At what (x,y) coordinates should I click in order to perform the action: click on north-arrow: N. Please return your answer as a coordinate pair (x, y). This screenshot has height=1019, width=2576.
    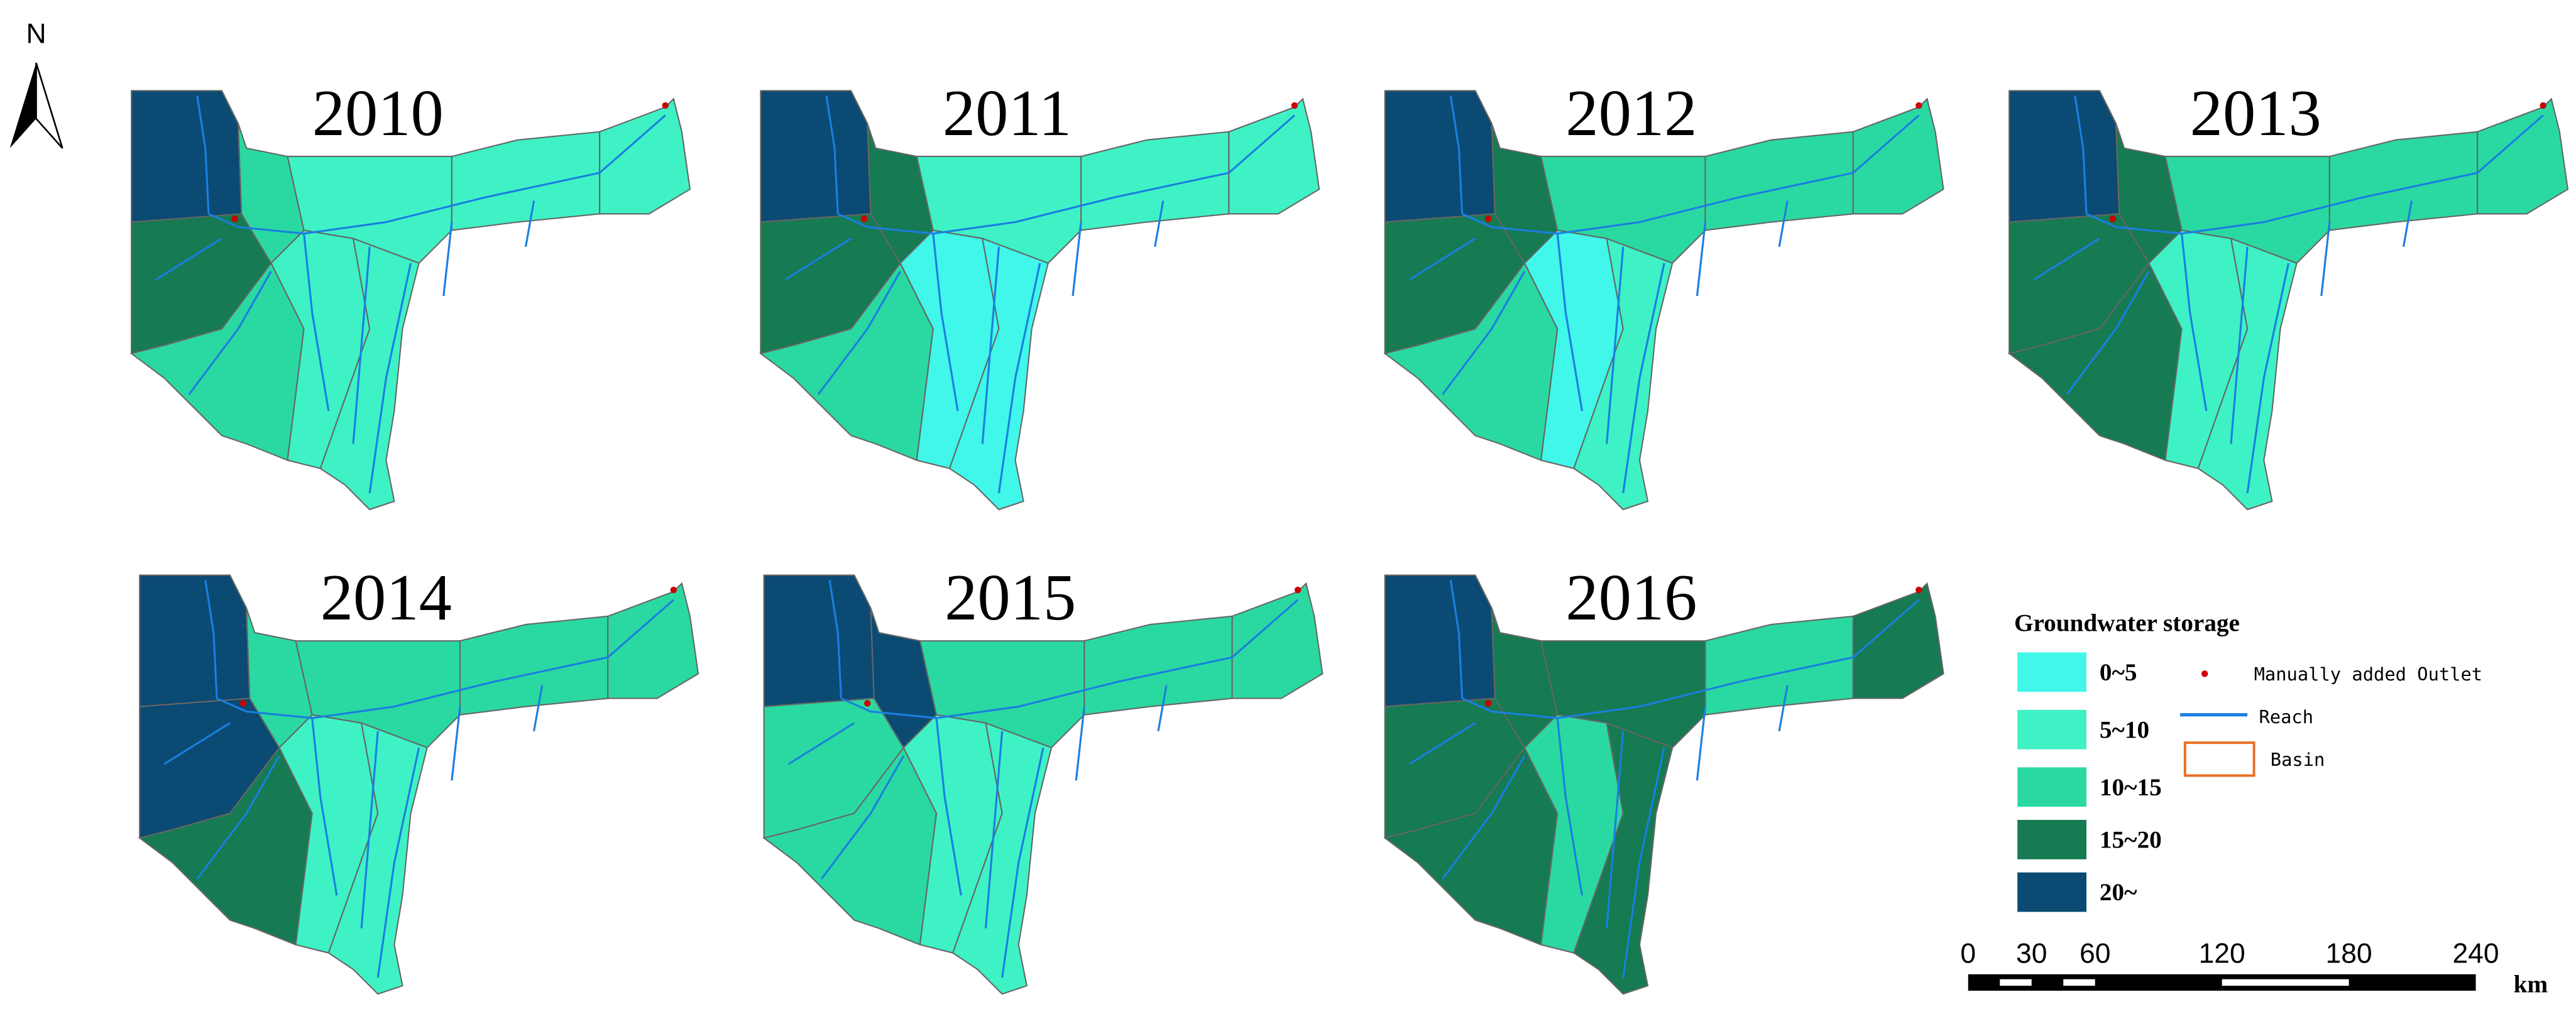
    Looking at the image, I should click on (36, 84).